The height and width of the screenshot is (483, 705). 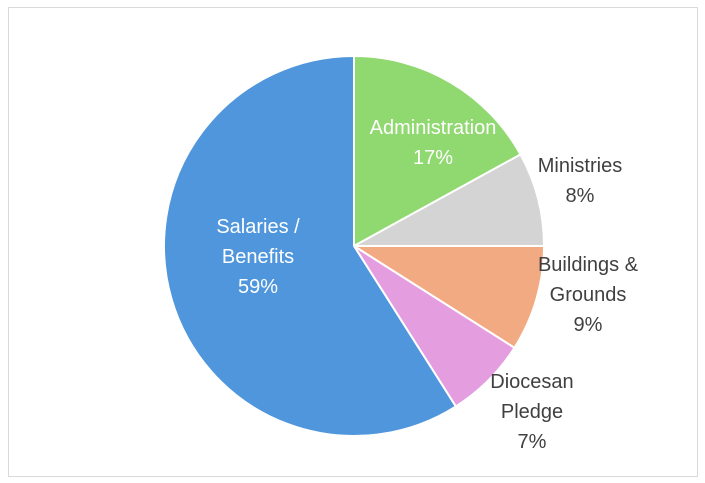 What do you see at coordinates (433, 128) in the screenshot?
I see `slice-label-line: Administration` at bounding box center [433, 128].